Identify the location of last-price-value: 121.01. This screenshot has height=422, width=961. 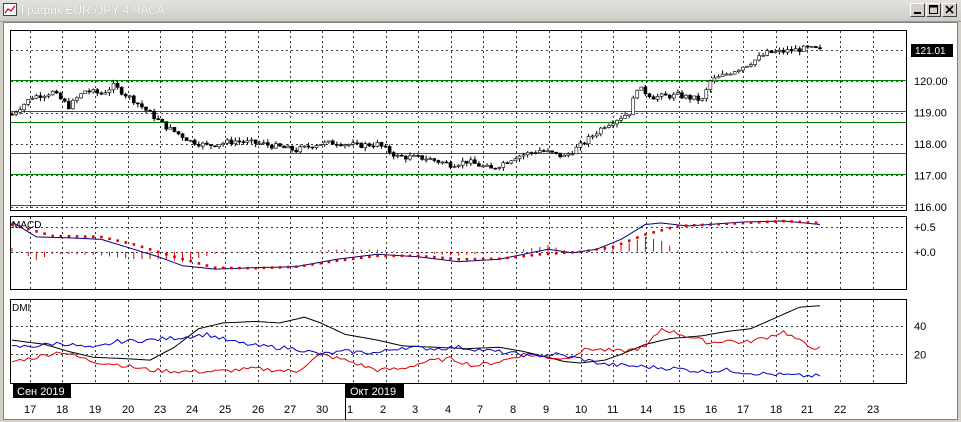
(930, 51).